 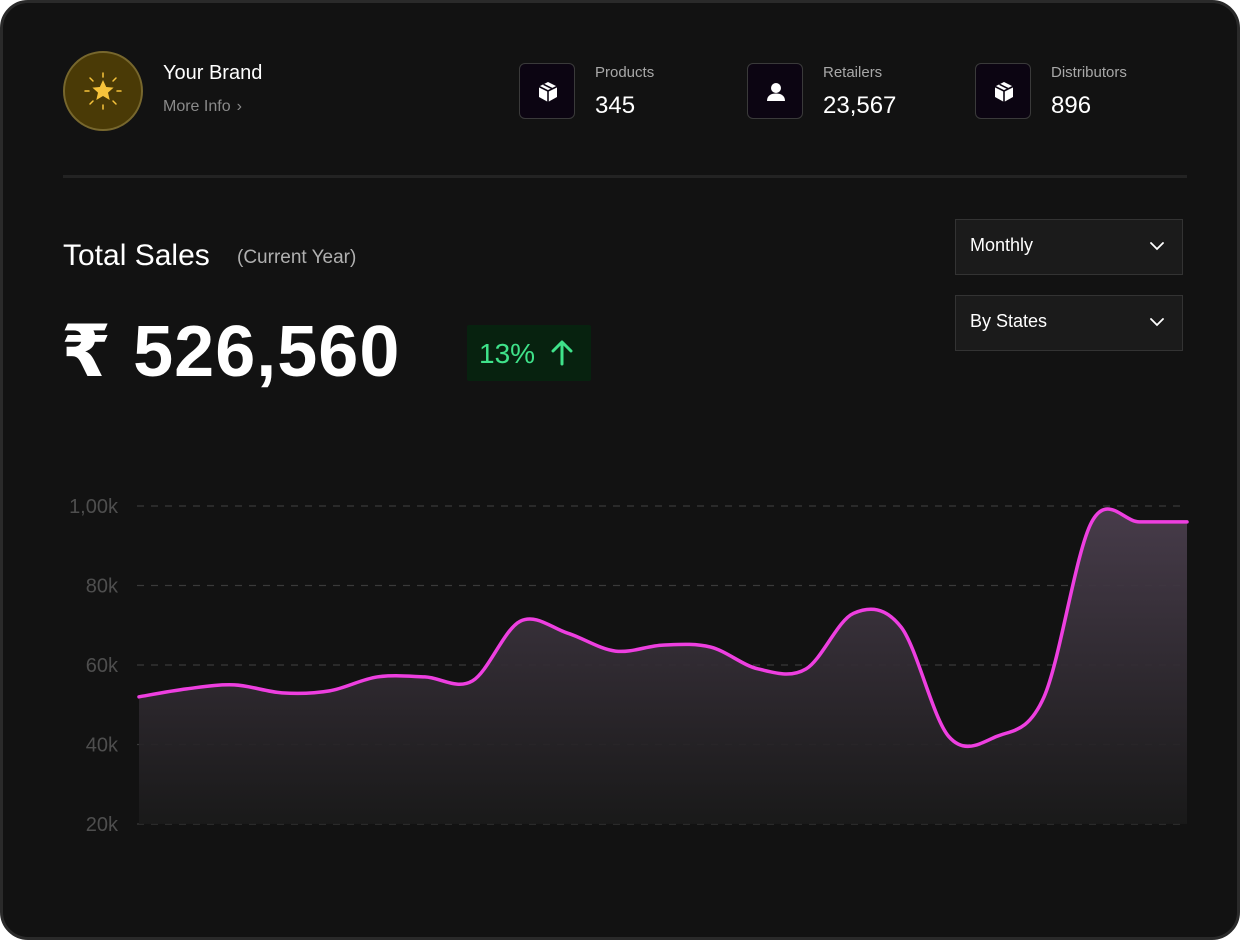 I want to click on sales-amount: ₹ 526,560, so click(x=231, y=352).